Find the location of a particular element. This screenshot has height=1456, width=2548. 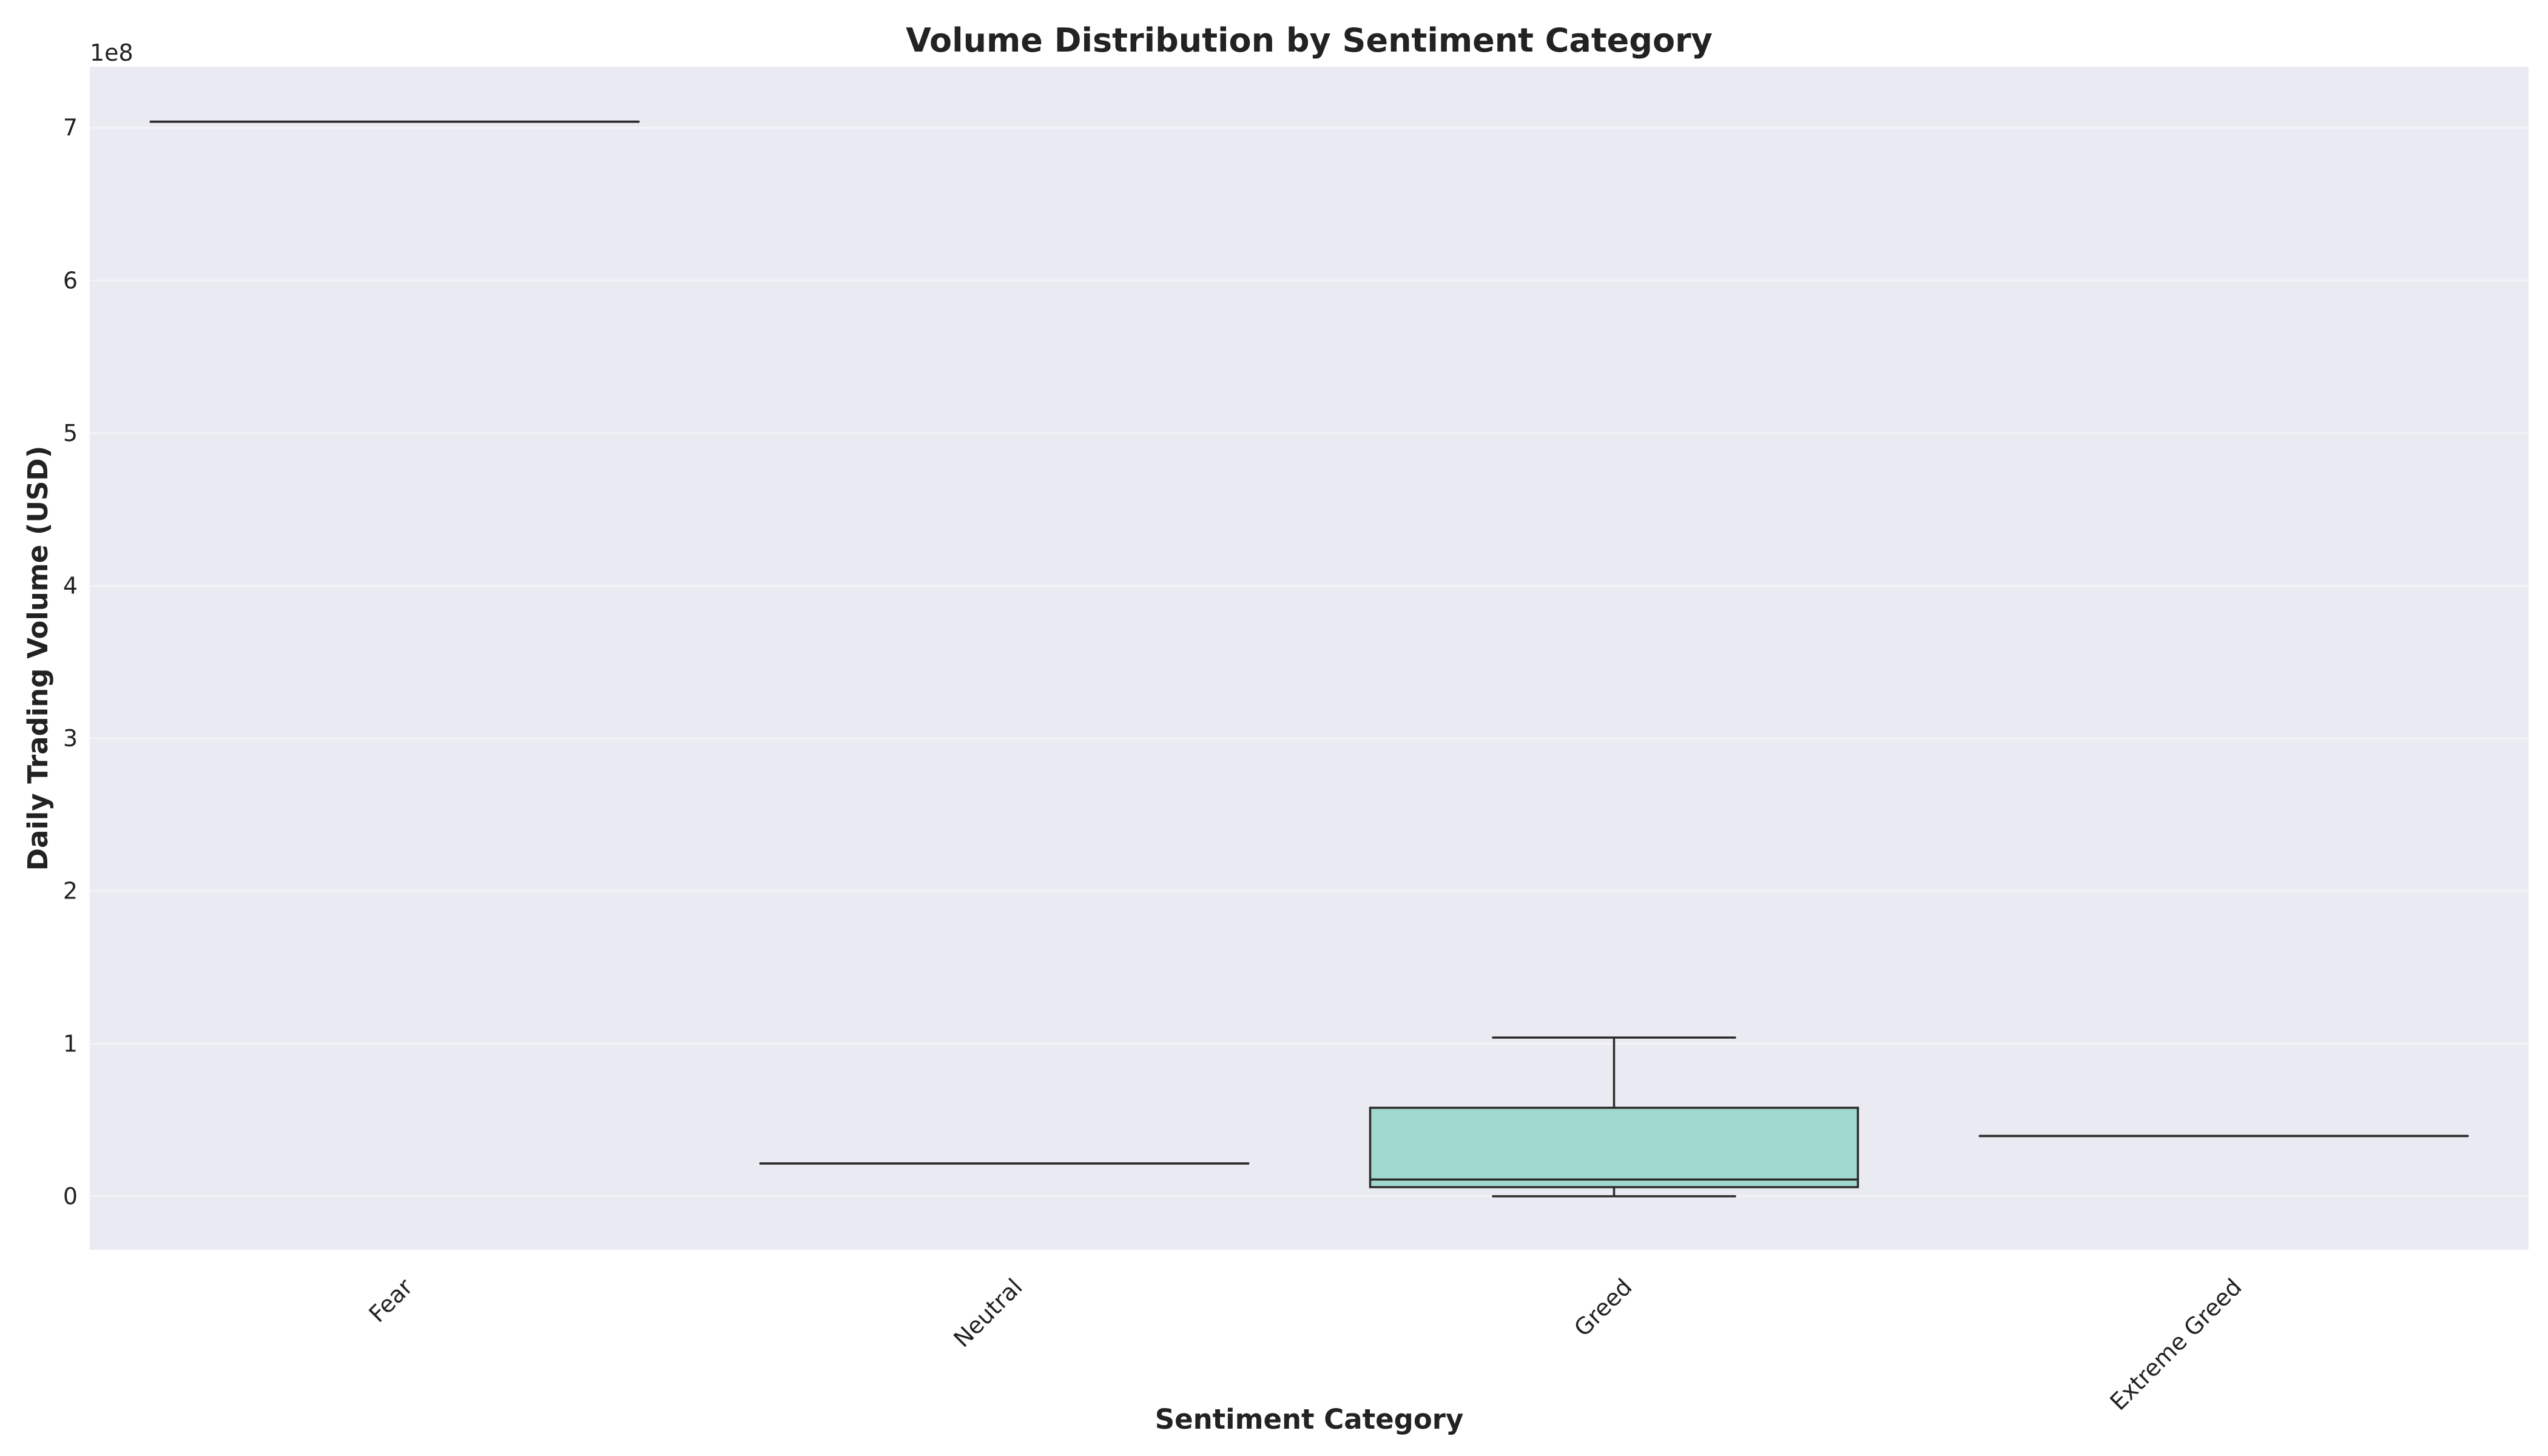

box-greed is located at coordinates (1614, 1117).